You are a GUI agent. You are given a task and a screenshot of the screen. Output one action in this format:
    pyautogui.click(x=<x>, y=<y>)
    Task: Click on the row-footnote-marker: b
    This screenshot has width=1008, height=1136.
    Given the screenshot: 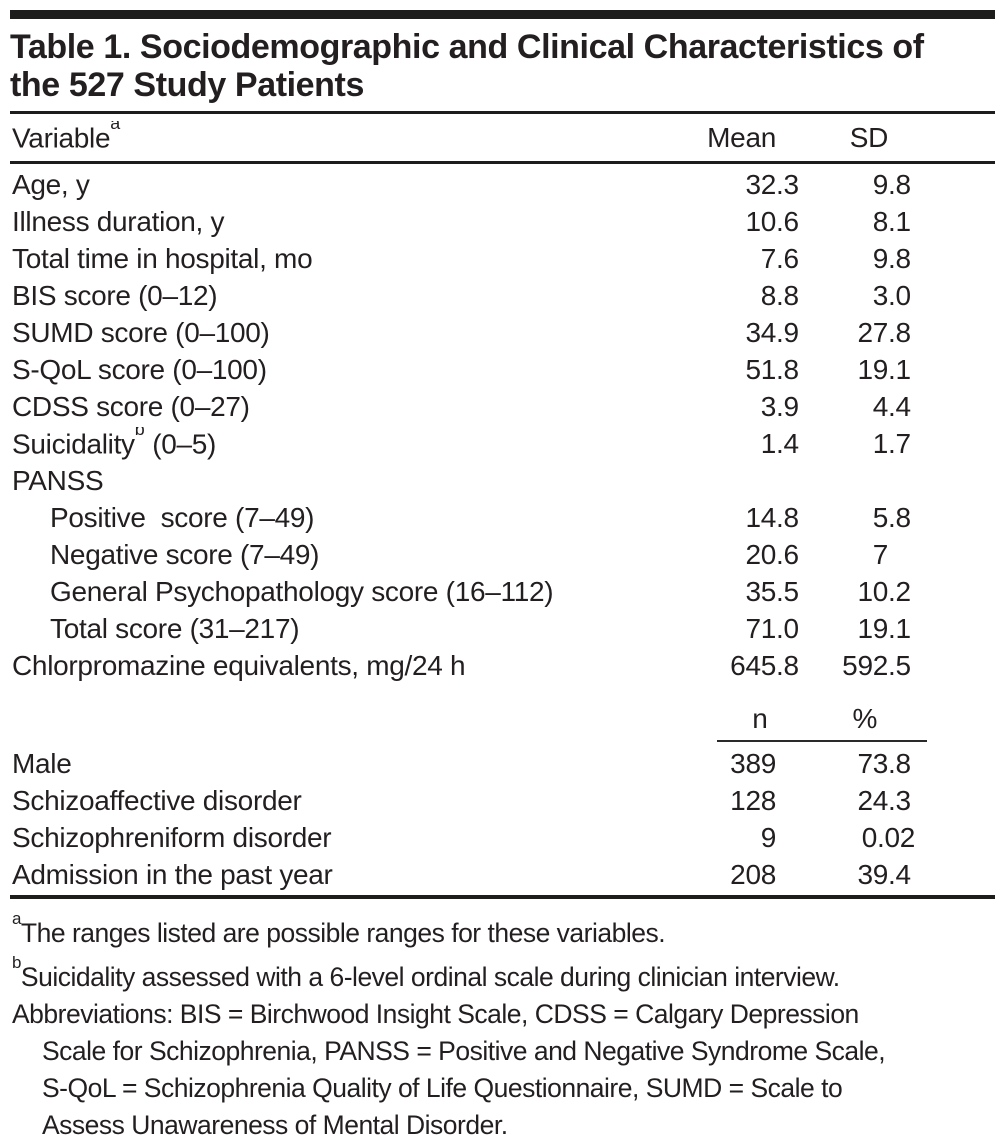 What is the action you would take?
    pyautogui.click(x=139, y=432)
    